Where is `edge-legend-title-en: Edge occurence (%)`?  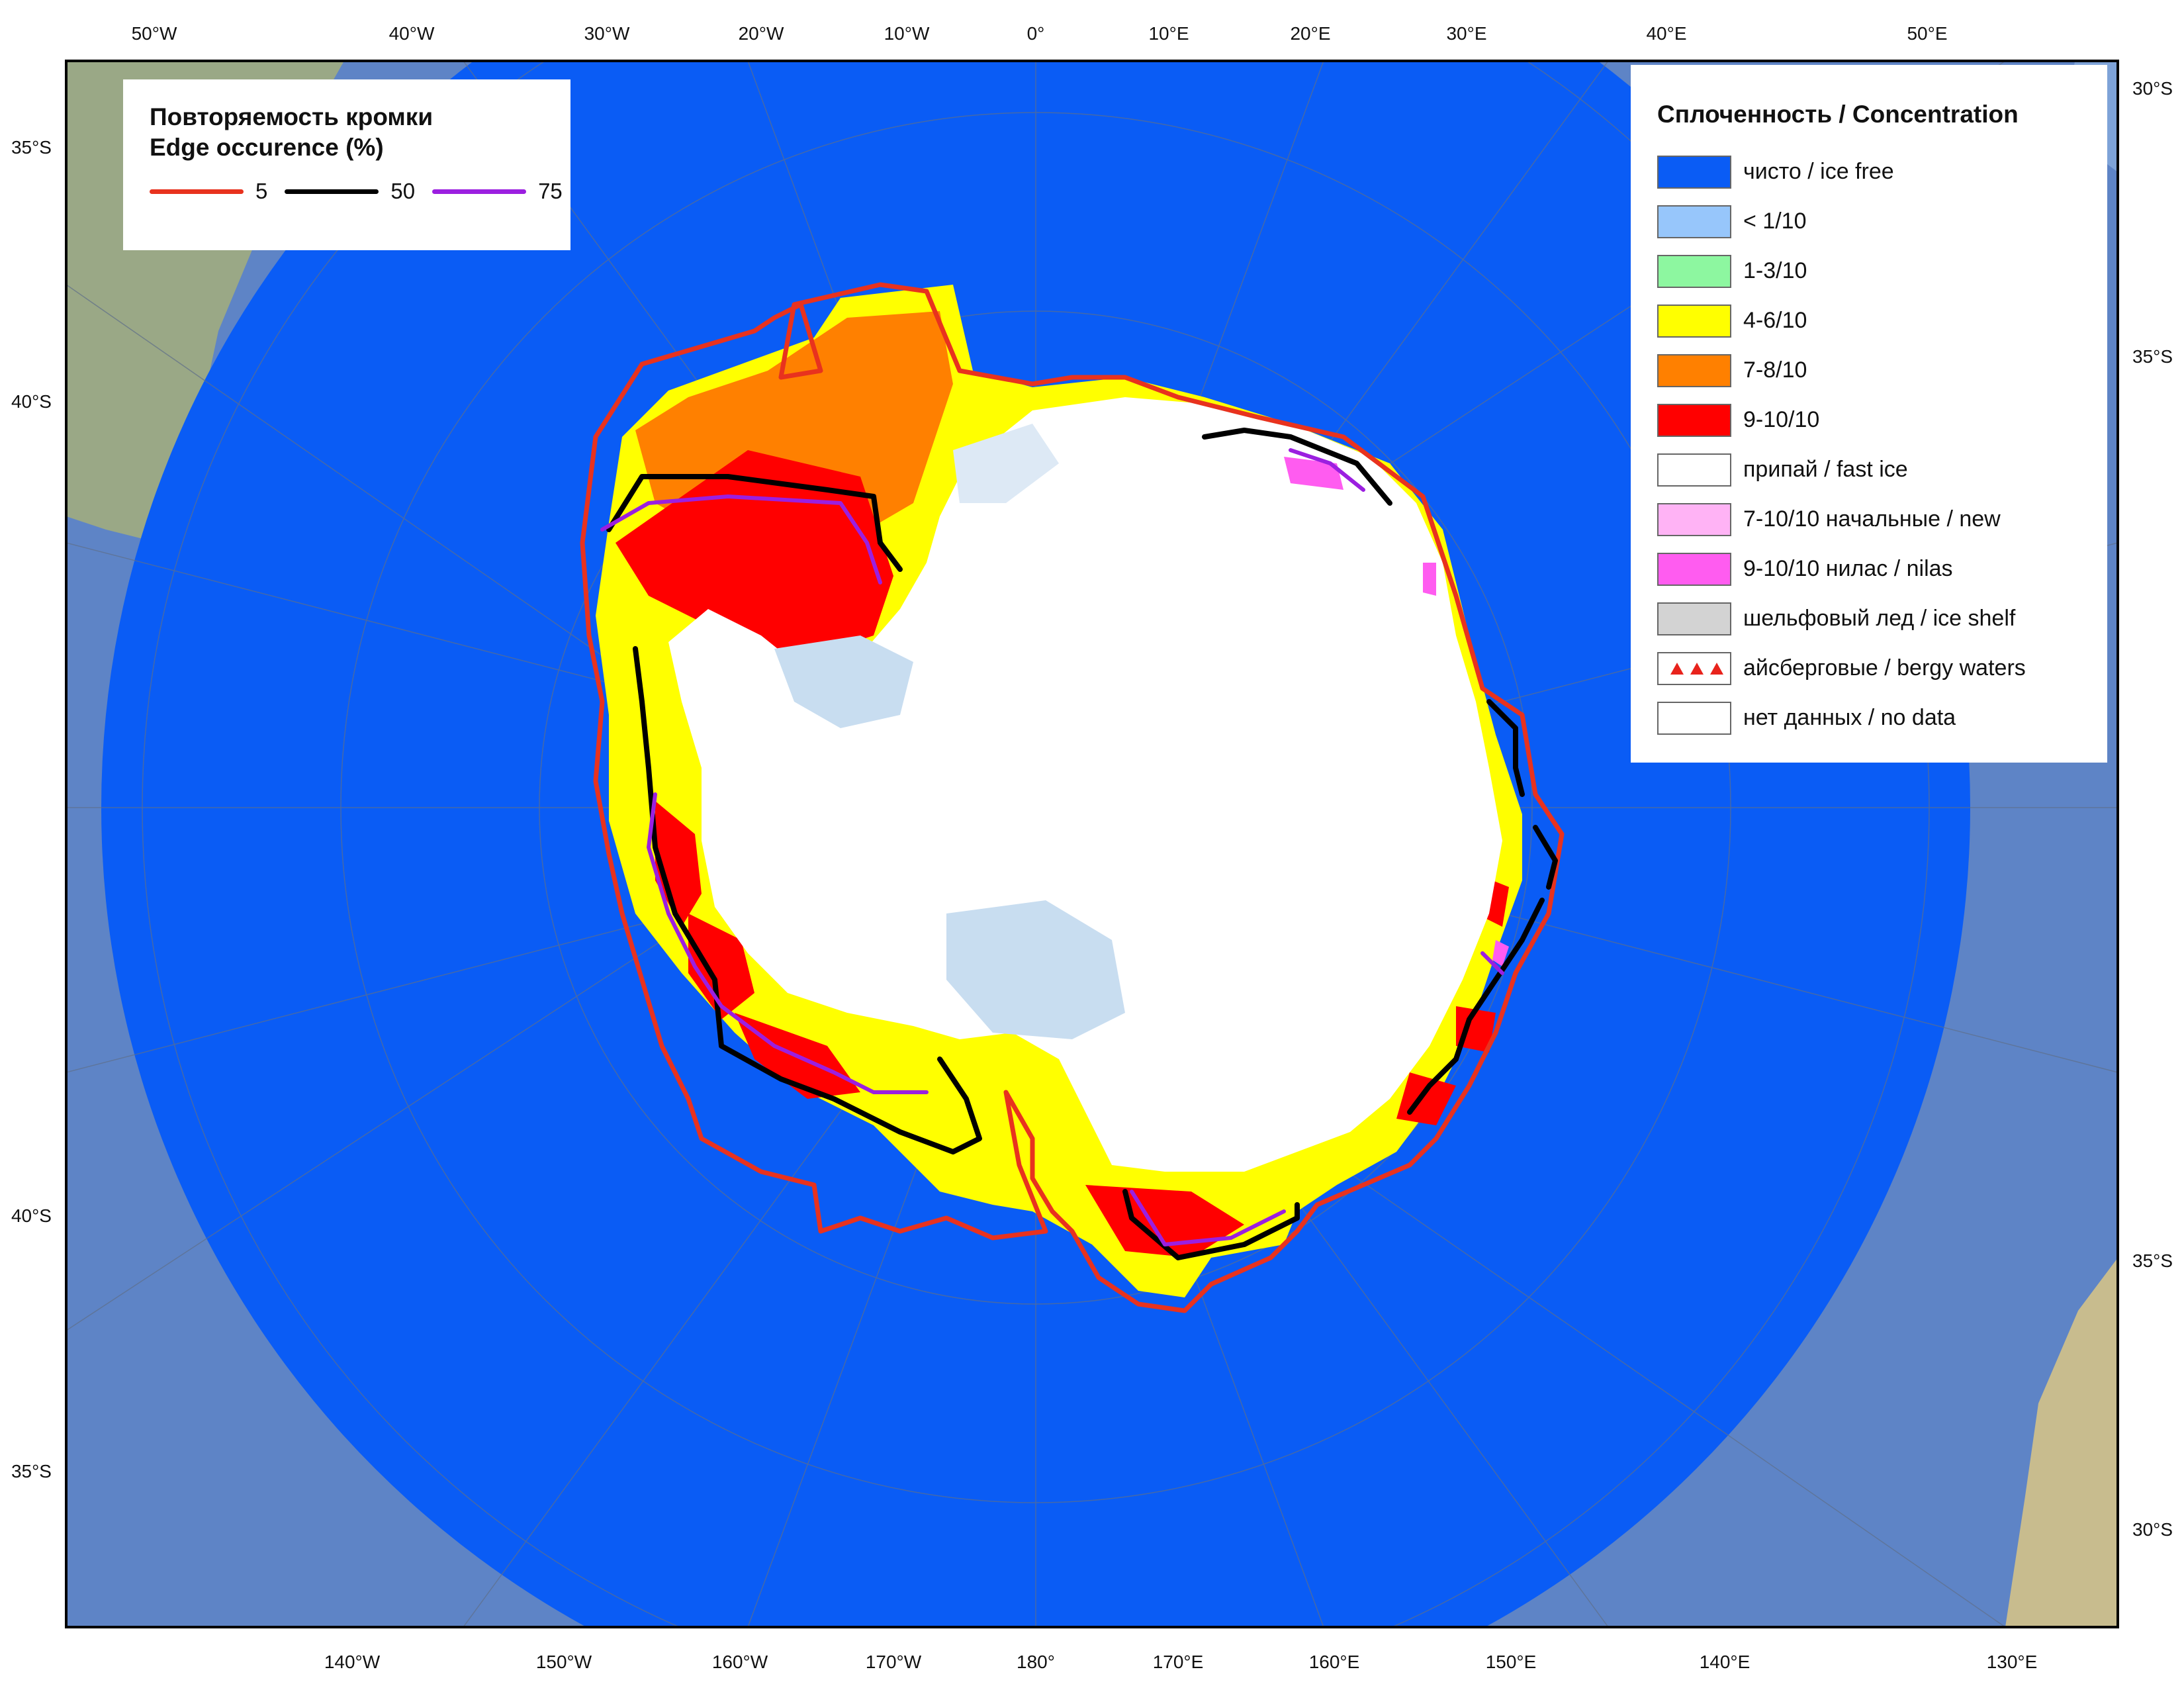 edge-legend-title-en: Edge occurence (%) is located at coordinates (267, 147).